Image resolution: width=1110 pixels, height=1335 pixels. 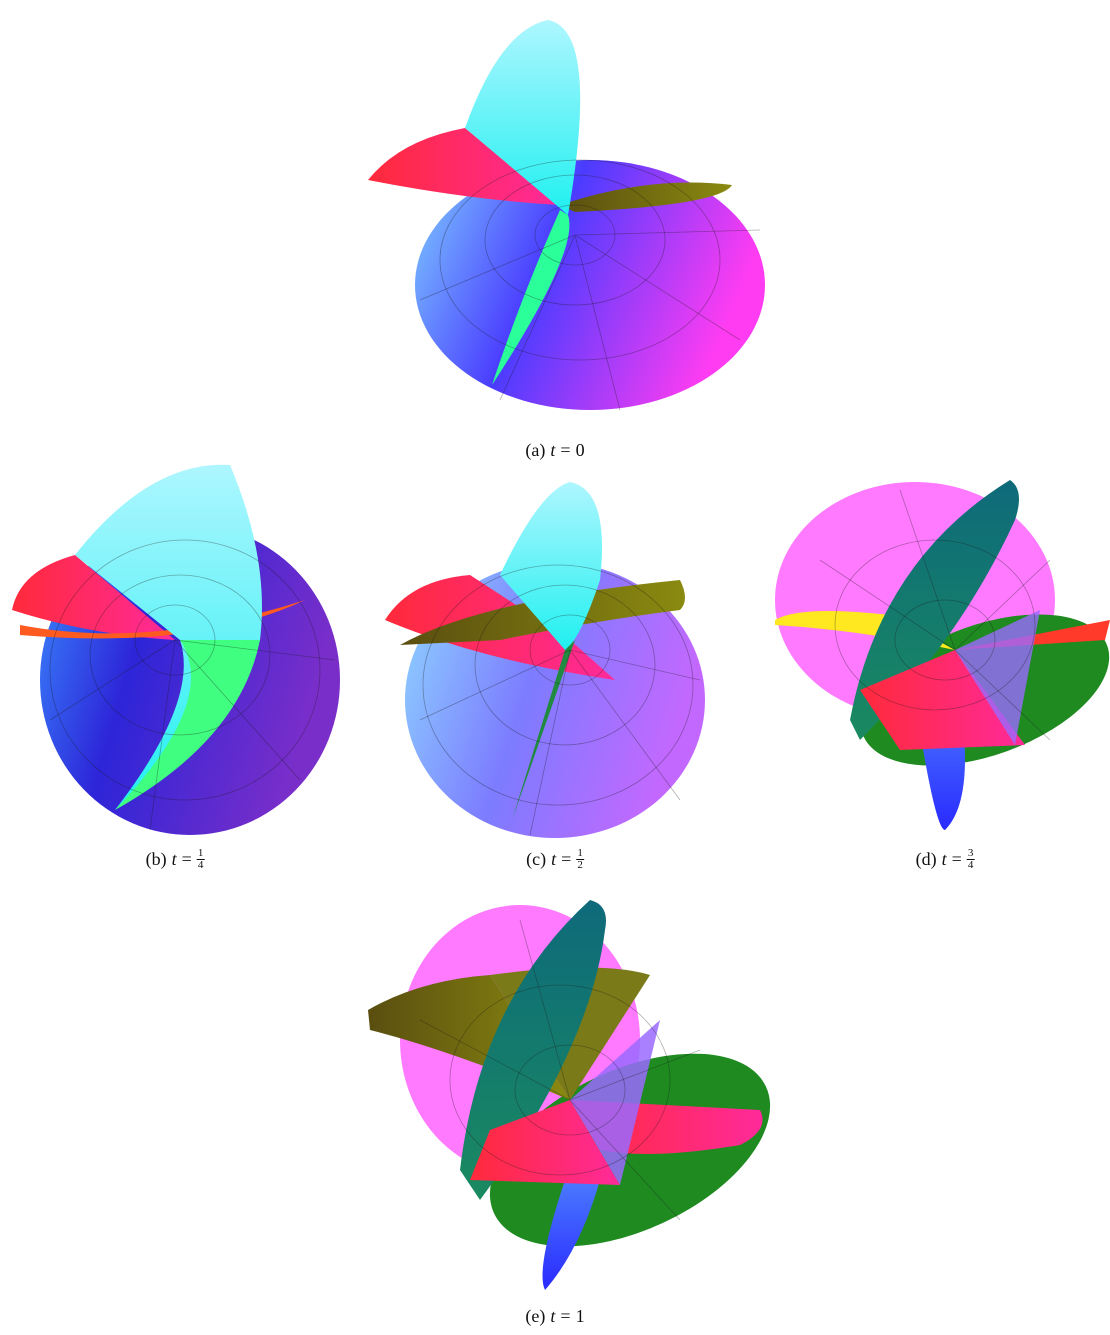 What do you see at coordinates (176, 649) in the screenshot?
I see `surface-b` at bounding box center [176, 649].